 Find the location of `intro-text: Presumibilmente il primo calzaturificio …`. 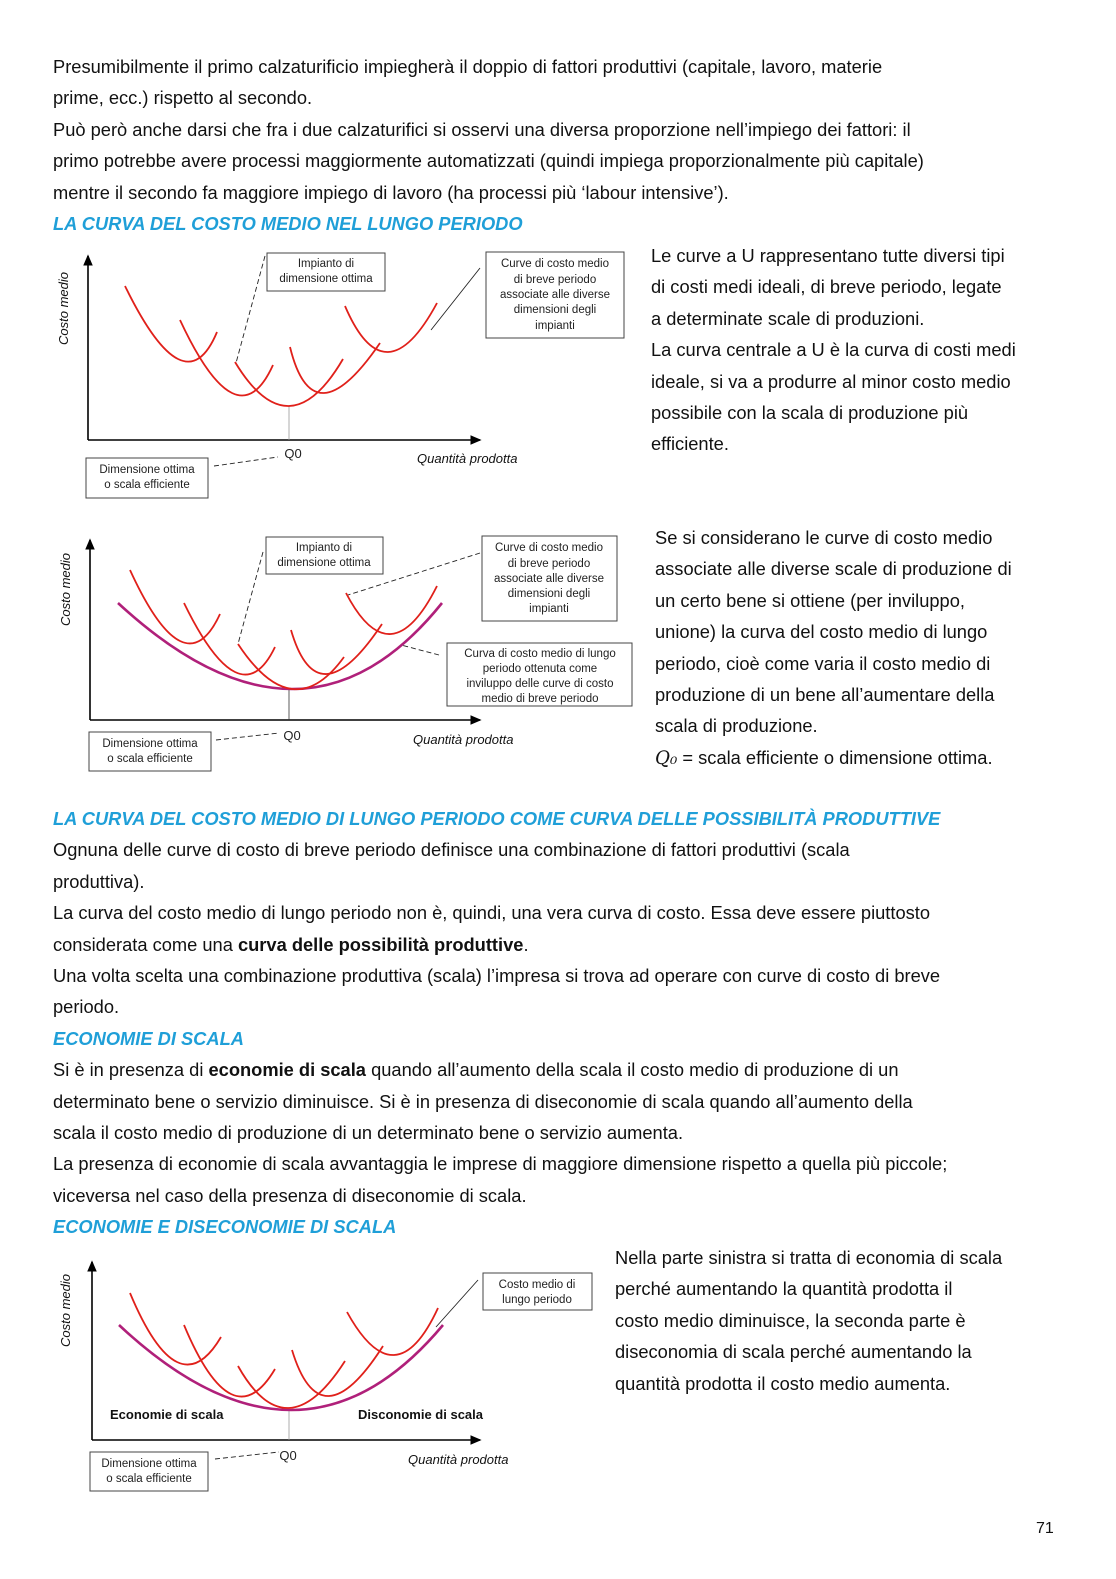

intro-text: Presumibilmente il primo calzaturificio … is located at coordinates (488, 145).